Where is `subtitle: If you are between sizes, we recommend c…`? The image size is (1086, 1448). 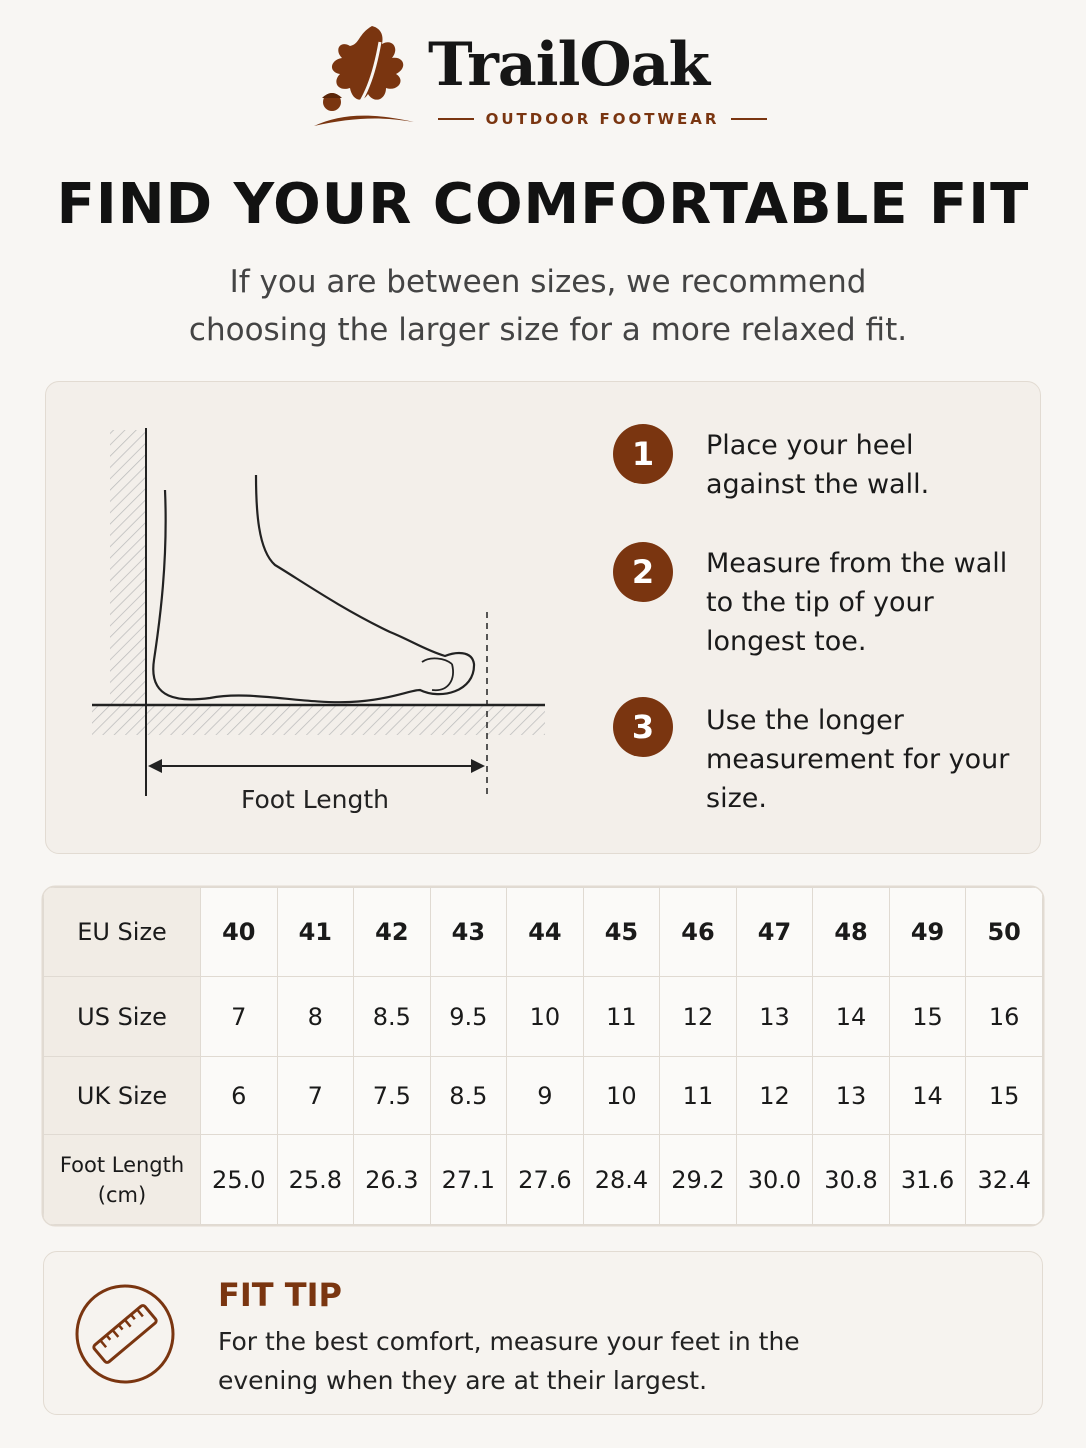
subtitle: If you are between sizes, we recommend c… is located at coordinates (548, 306).